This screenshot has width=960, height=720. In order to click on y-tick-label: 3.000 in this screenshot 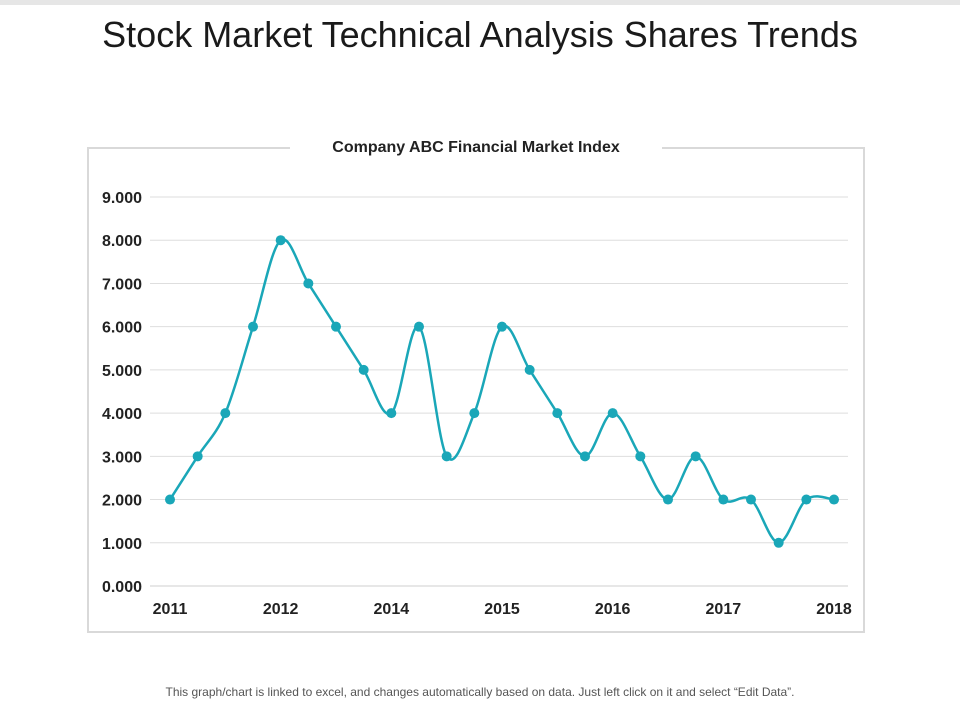, I will do `click(122, 457)`.